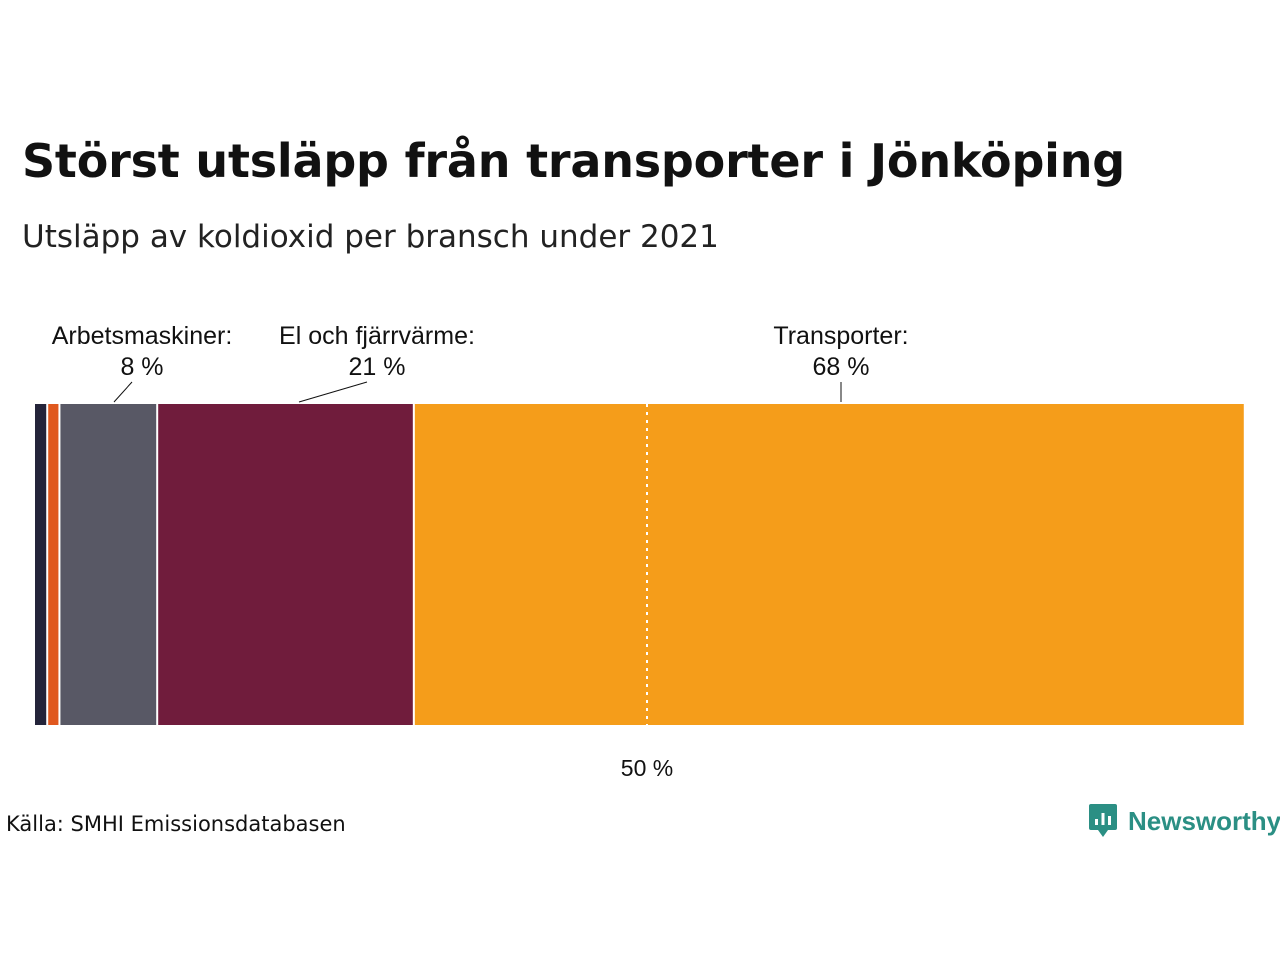  Describe the element at coordinates (377, 367) in the screenshot. I see `segment-value-label: 21 %` at that location.